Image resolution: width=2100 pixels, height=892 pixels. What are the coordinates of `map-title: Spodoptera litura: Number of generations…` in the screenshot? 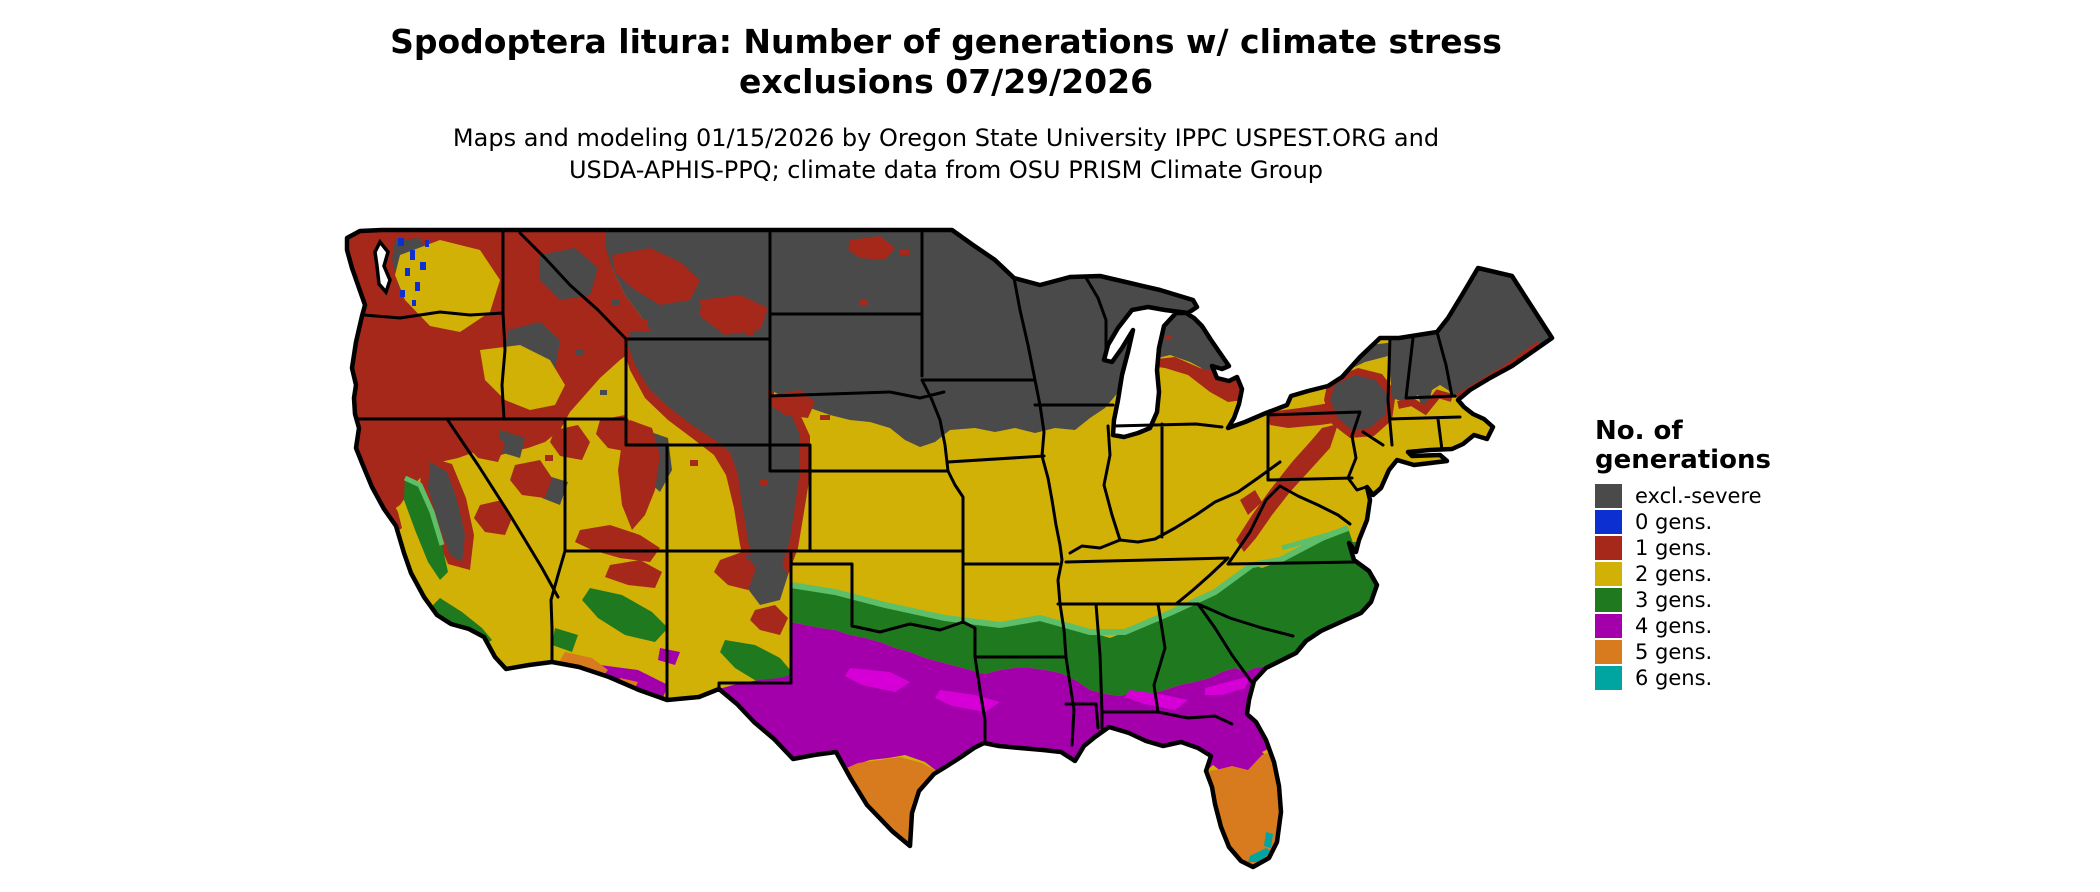 It's located at (946, 62).